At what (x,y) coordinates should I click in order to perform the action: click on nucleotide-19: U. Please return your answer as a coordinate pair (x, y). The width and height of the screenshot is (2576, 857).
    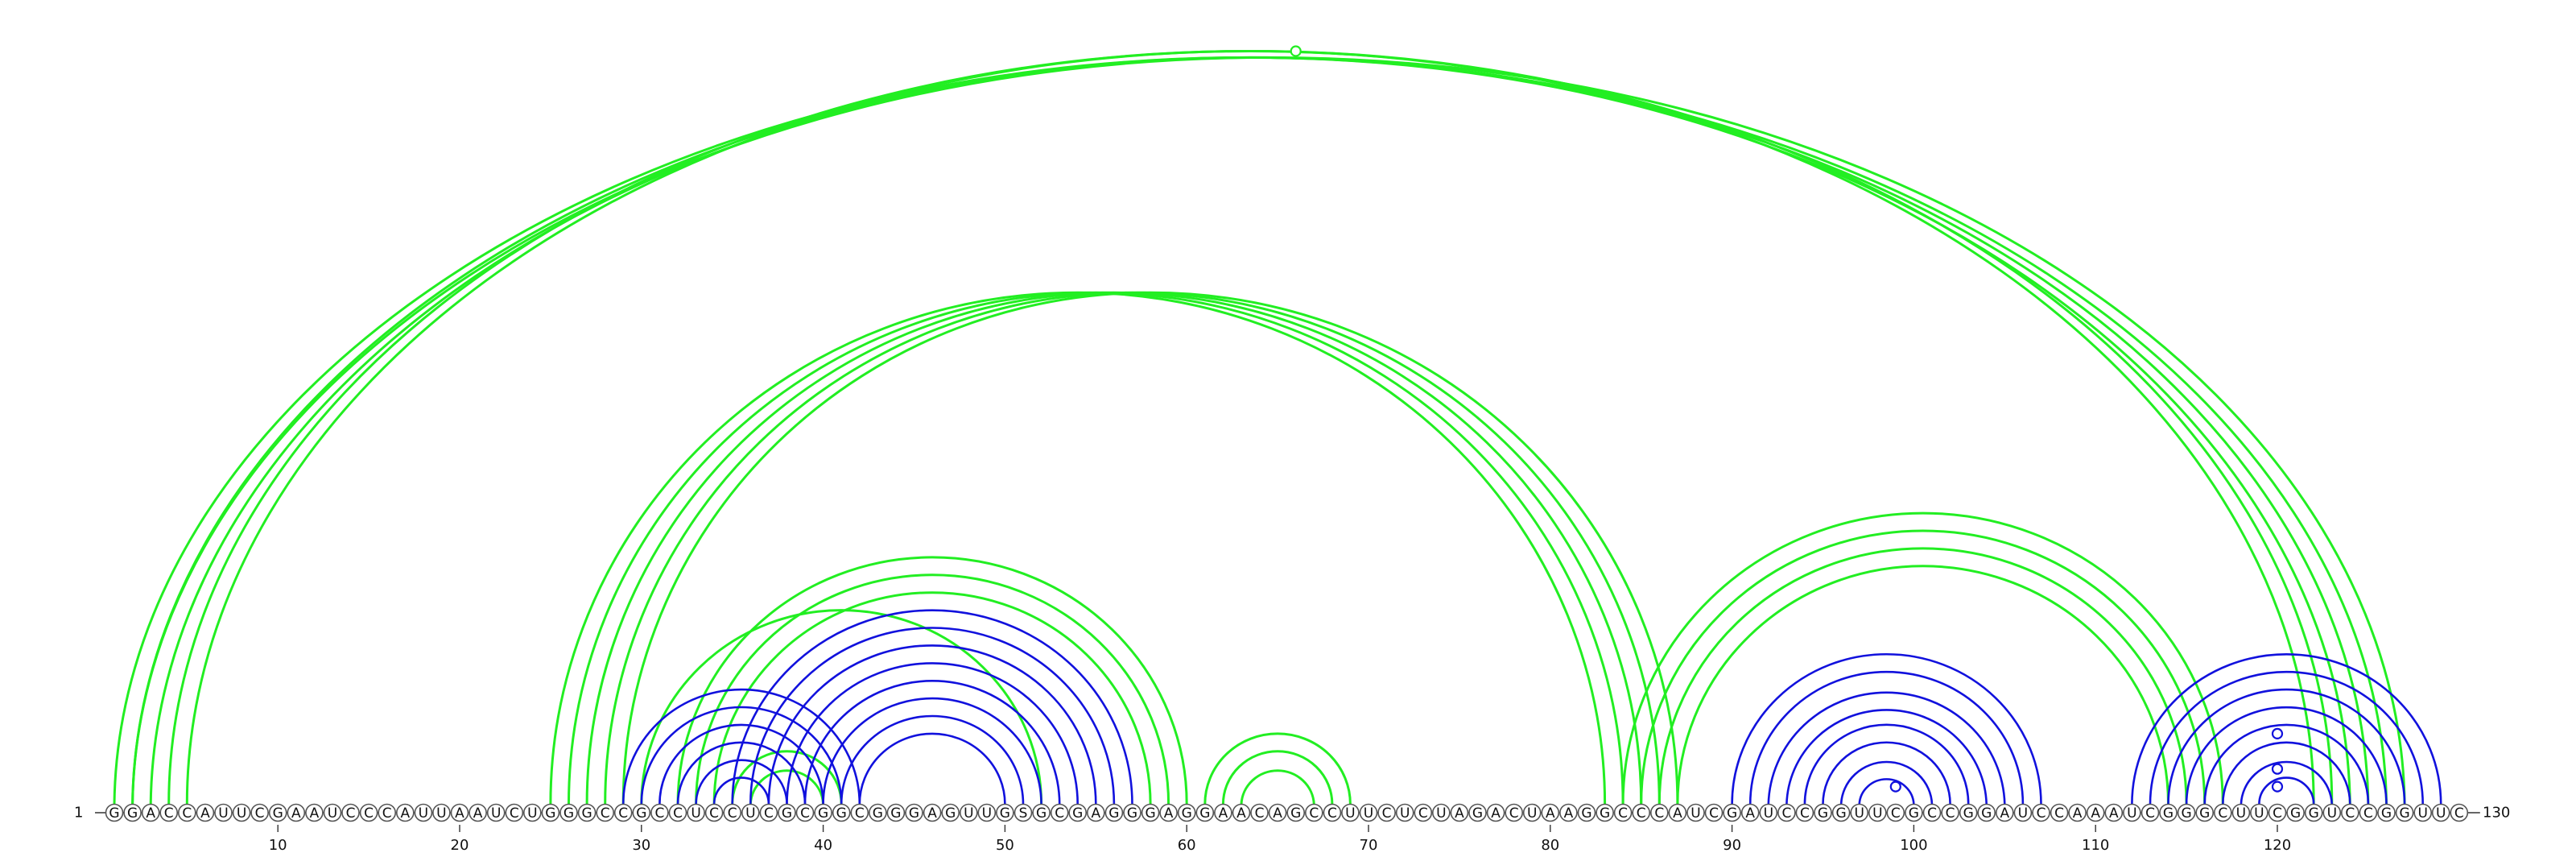
    Looking at the image, I should click on (442, 812).